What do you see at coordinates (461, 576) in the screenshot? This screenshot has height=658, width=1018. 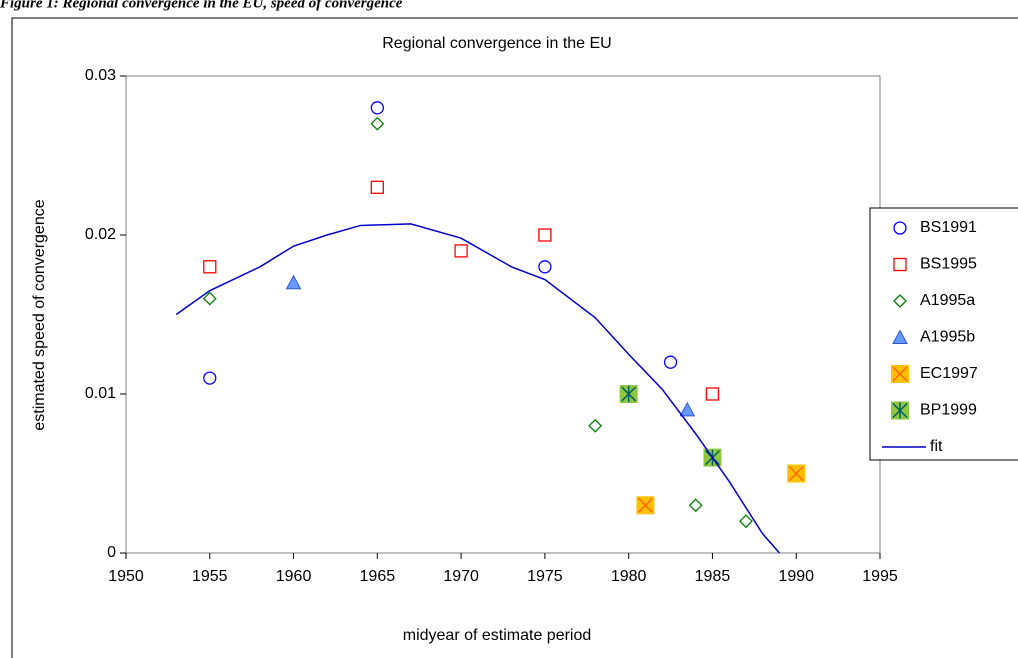 I see `x-tick-label: 1970` at bounding box center [461, 576].